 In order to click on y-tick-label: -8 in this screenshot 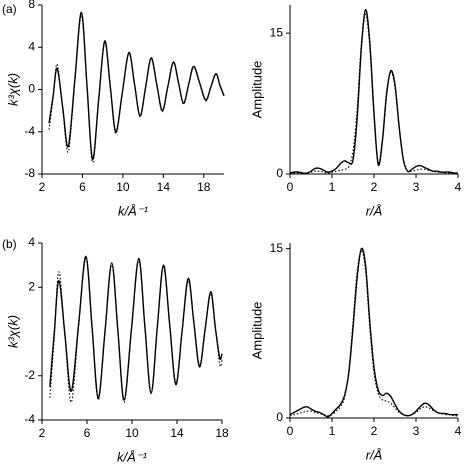, I will do `click(29, 173)`.